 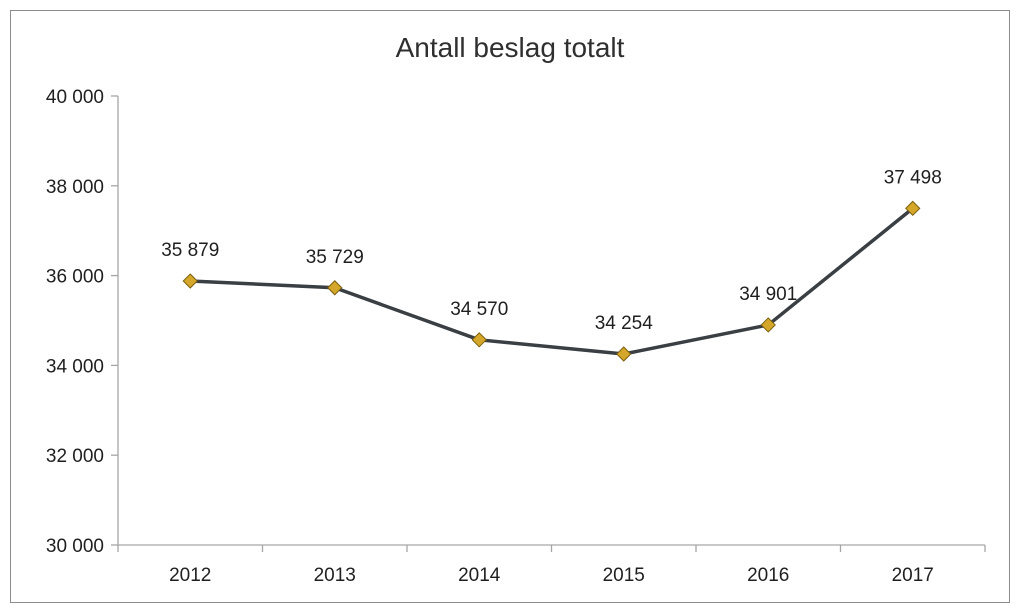 What do you see at coordinates (75, 546) in the screenshot?
I see `y-tick-label: 30 000` at bounding box center [75, 546].